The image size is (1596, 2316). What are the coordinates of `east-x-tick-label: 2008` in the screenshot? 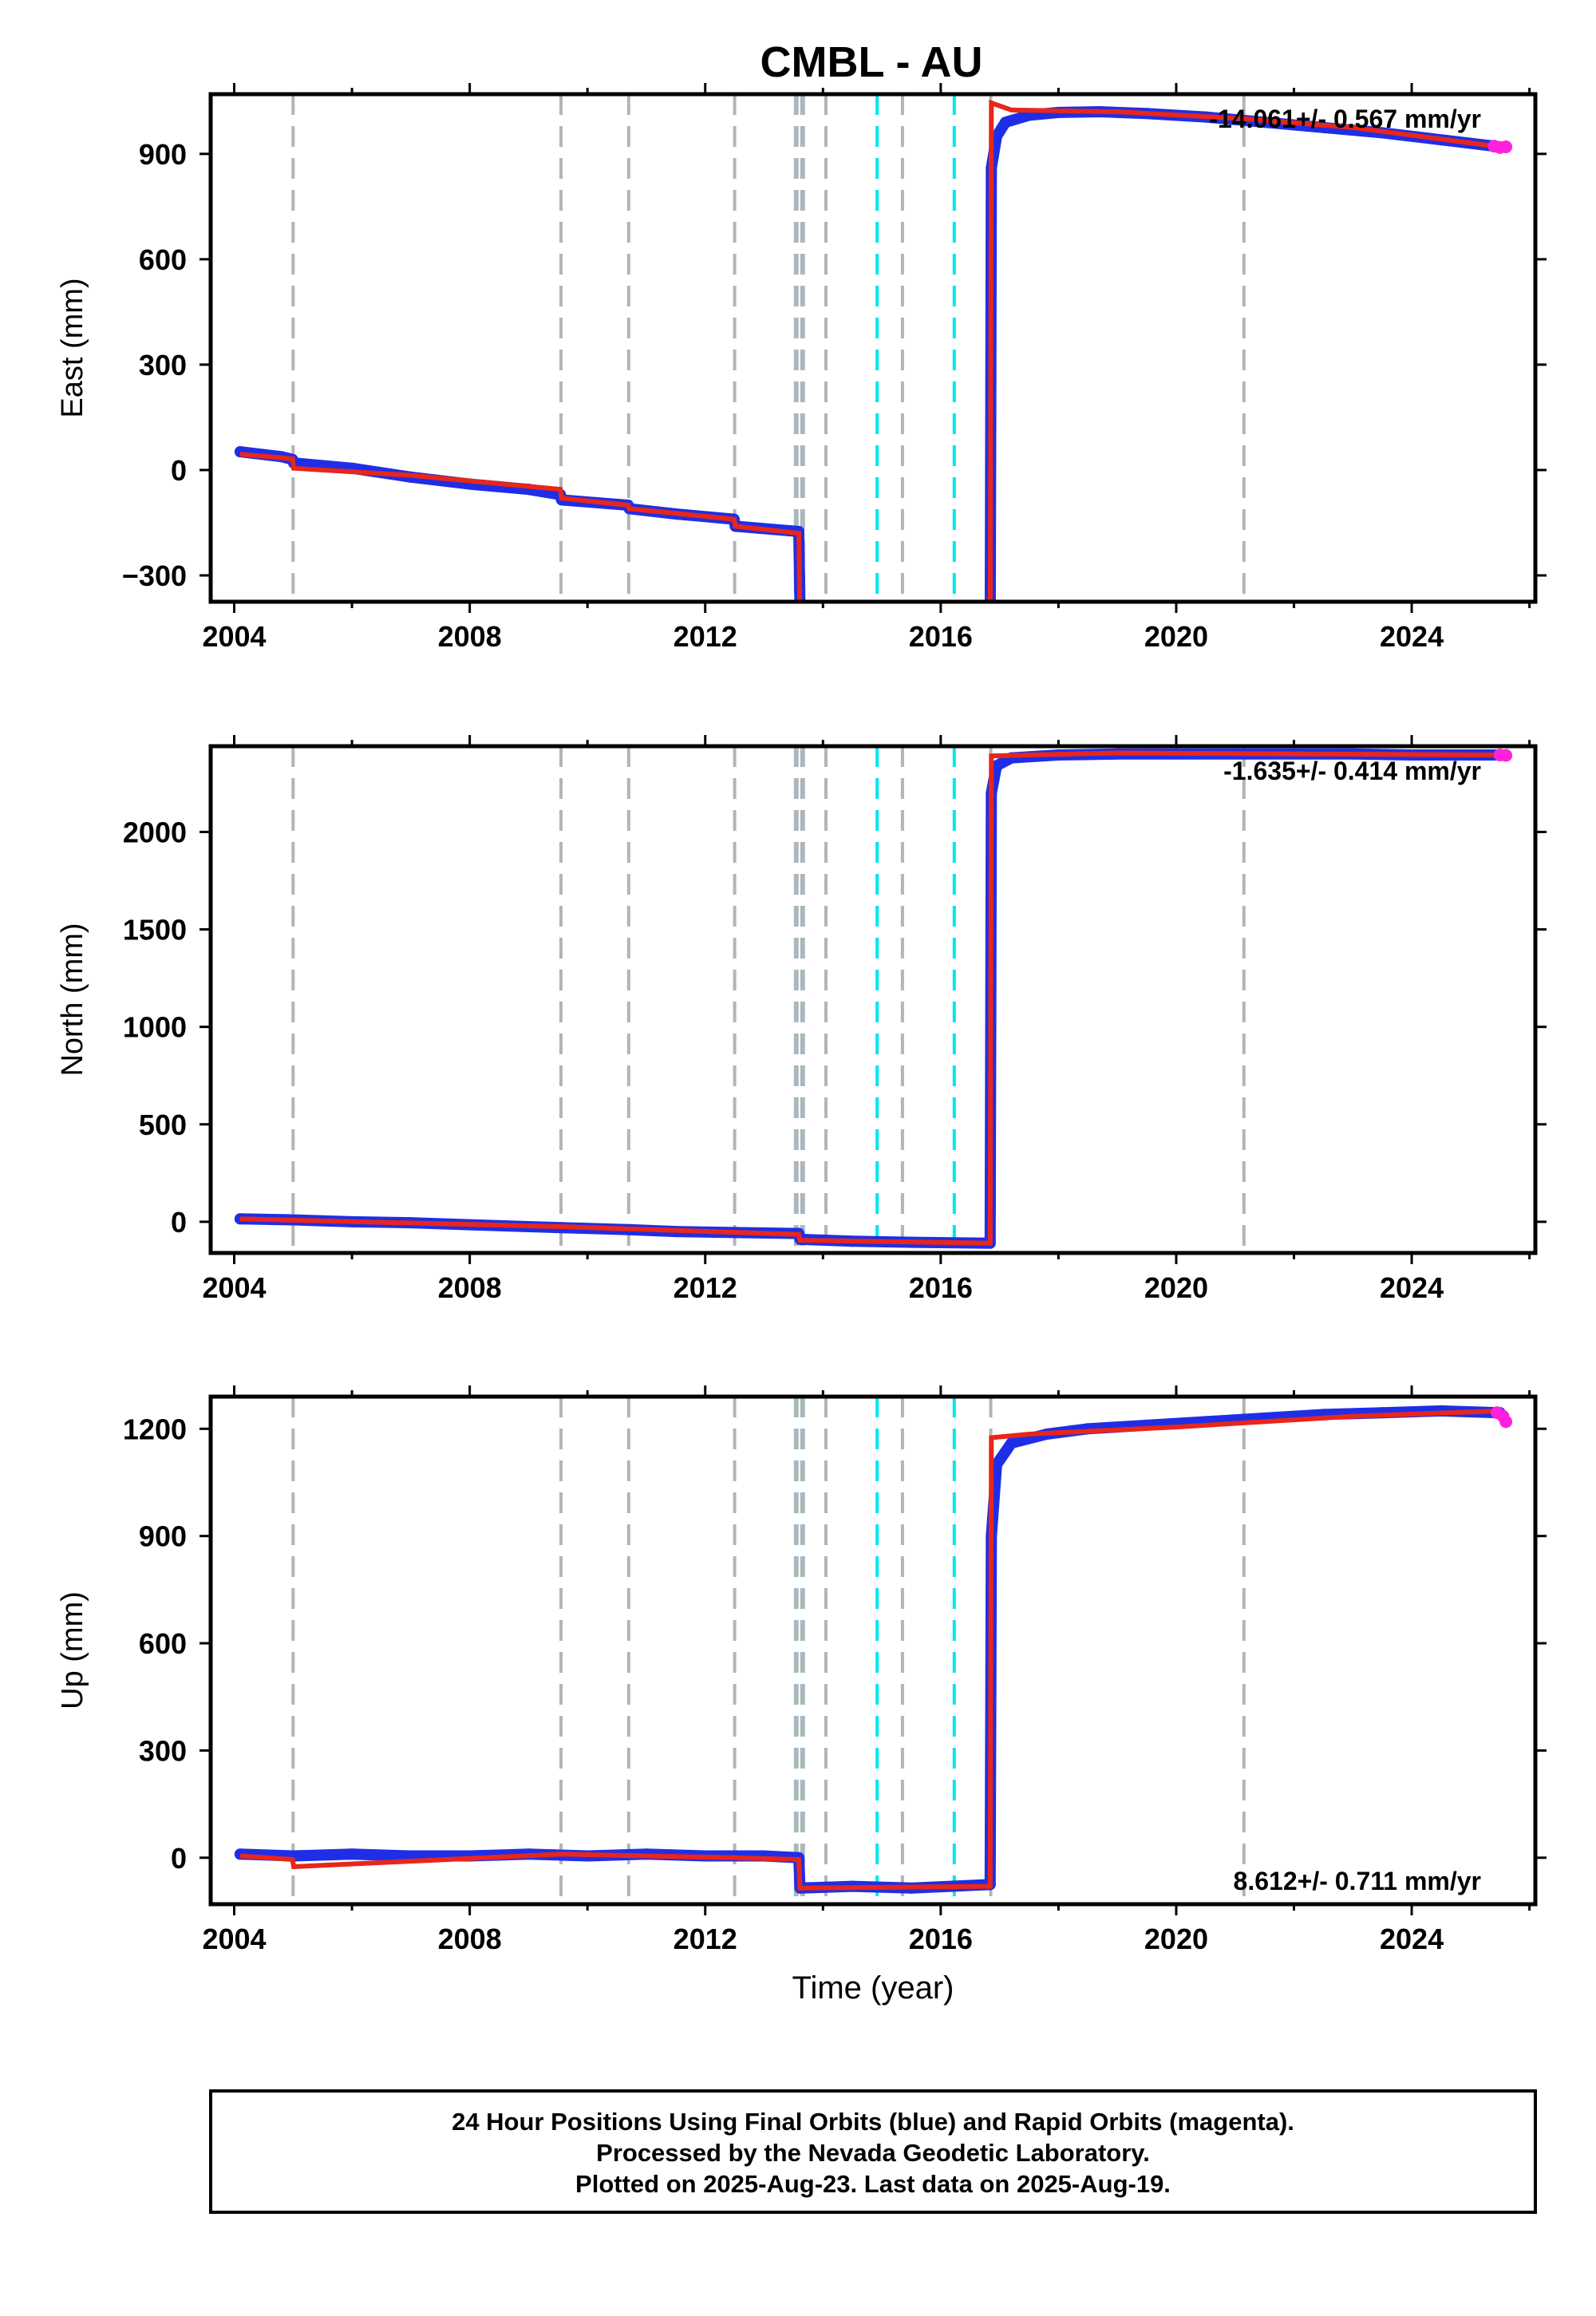 It's located at (470, 636).